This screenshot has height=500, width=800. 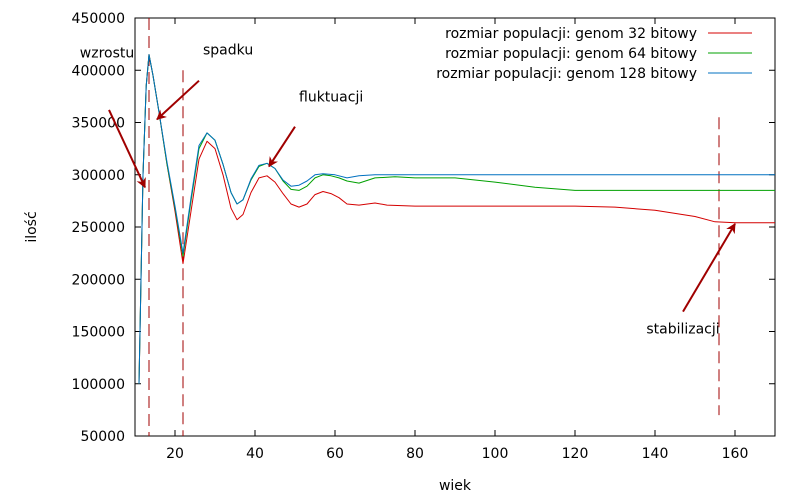 I want to click on legend-label: rozmiar populacji: genom 128 bitowy, so click(x=566, y=74).